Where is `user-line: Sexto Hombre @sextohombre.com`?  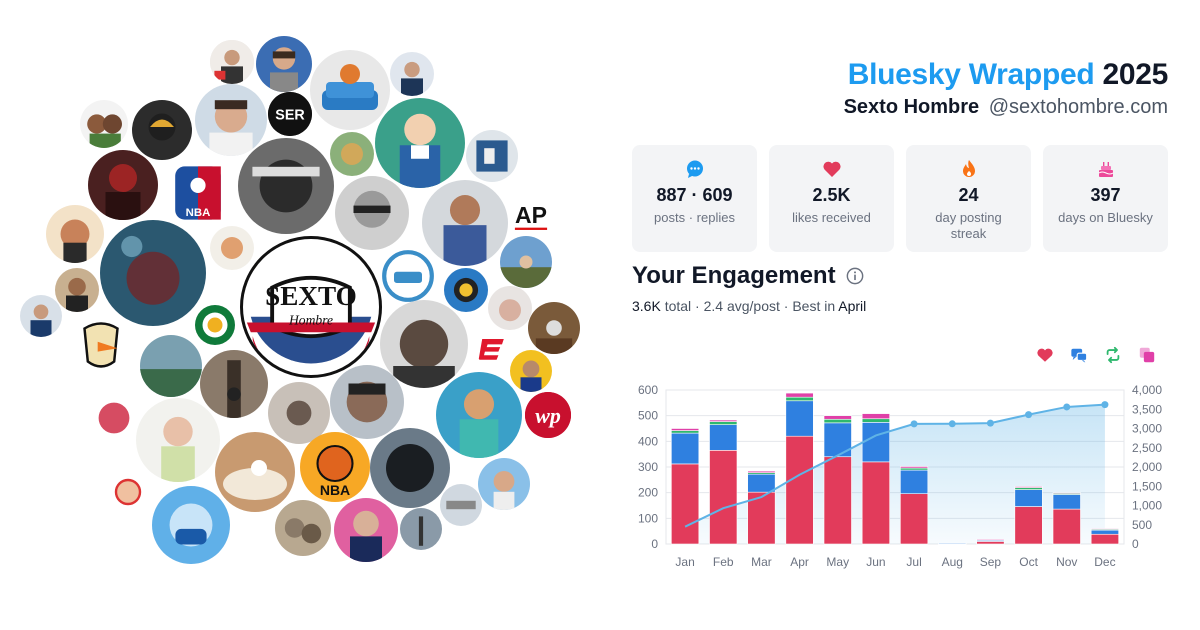
user-line: Sexto Hombre @sextohombre.com is located at coordinates (1006, 107).